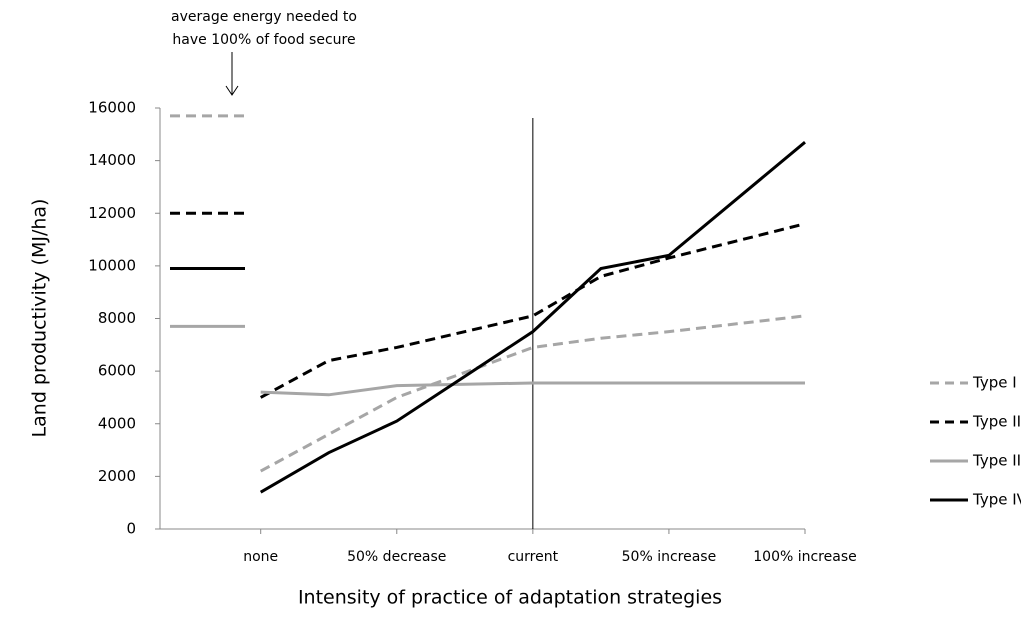 Image resolution: width=1021 pixels, height=644 pixels. Describe the element at coordinates (112, 108) in the screenshot. I see `y-tick-label: 16000` at that location.